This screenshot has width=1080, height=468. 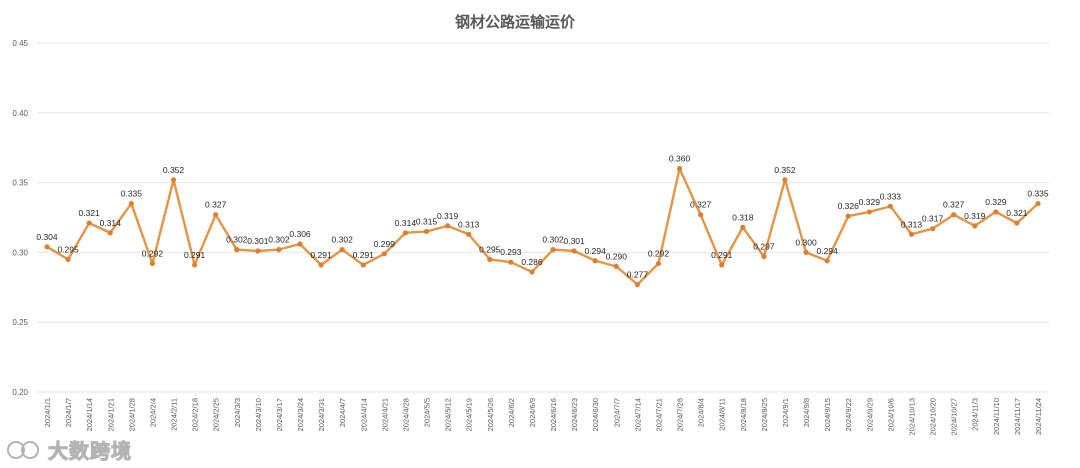 What do you see at coordinates (111, 223) in the screenshot?
I see `data-label: 0.314` at bounding box center [111, 223].